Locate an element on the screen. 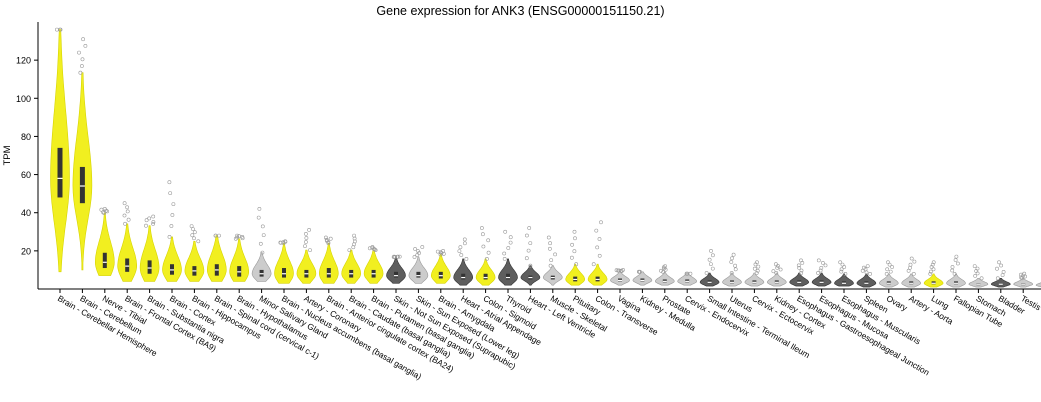 The height and width of the screenshot is (402, 1041). y-tick-label: 60 is located at coordinates (26, 175).